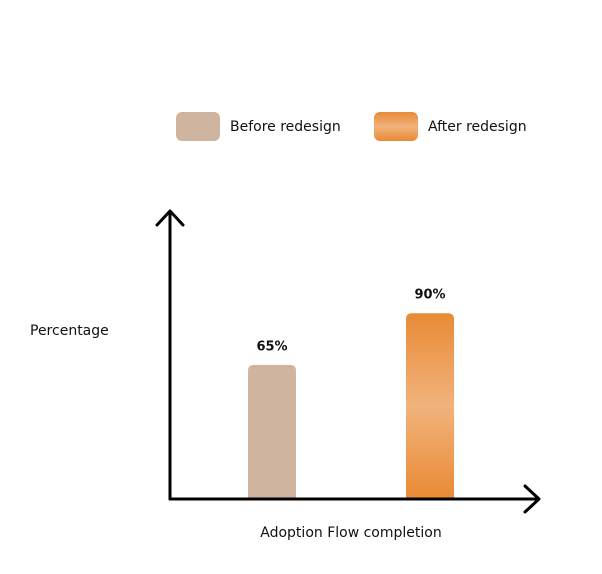 Image resolution: width=602 pixels, height=574 pixels. I want to click on x-axis, so click(354, 499).